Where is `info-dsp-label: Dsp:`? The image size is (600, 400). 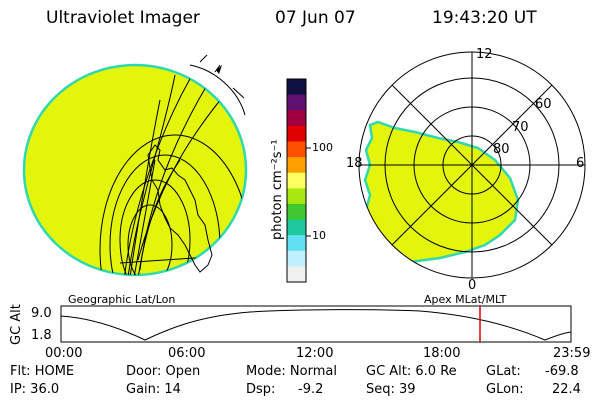
info-dsp-label: Dsp: is located at coordinates (261, 389).